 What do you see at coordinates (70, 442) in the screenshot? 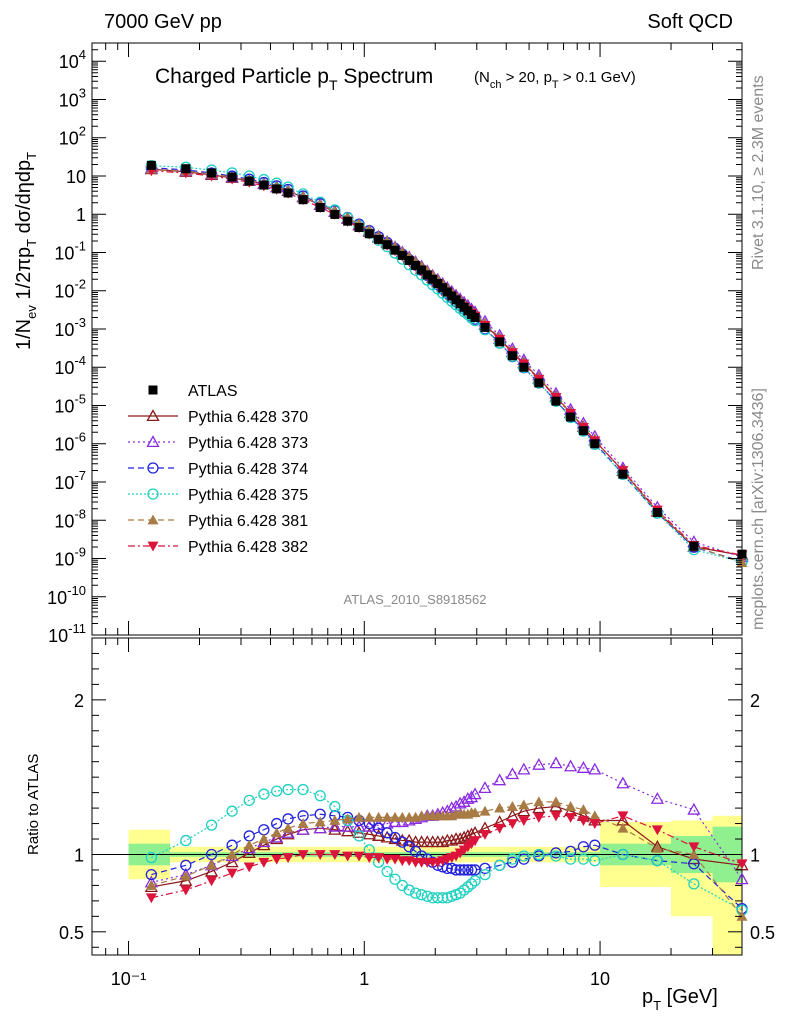
I see `y-tick-label: 10⁻⁶` at bounding box center [70, 442].